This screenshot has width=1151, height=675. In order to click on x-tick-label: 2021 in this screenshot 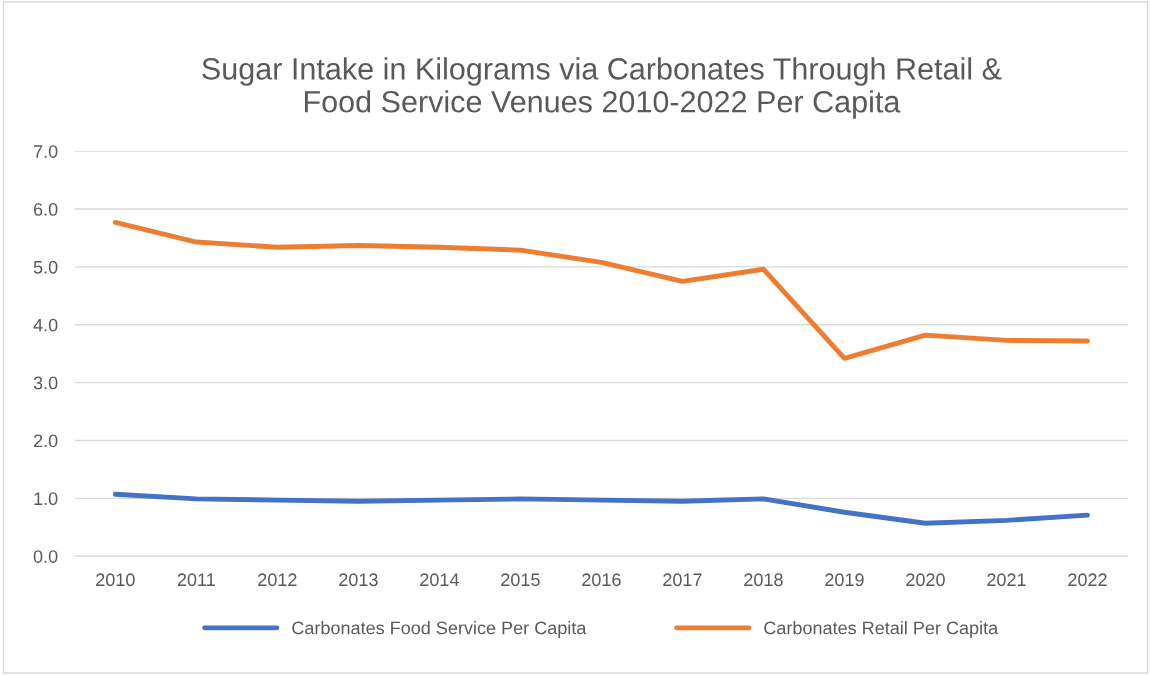, I will do `click(1006, 580)`.